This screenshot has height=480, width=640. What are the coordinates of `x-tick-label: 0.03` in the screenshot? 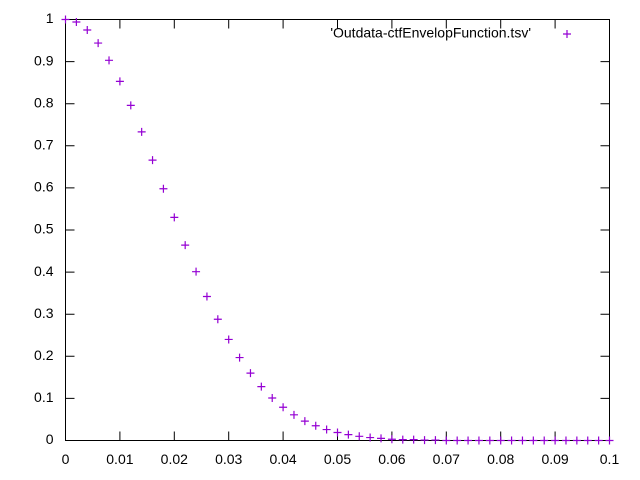 It's located at (228, 459).